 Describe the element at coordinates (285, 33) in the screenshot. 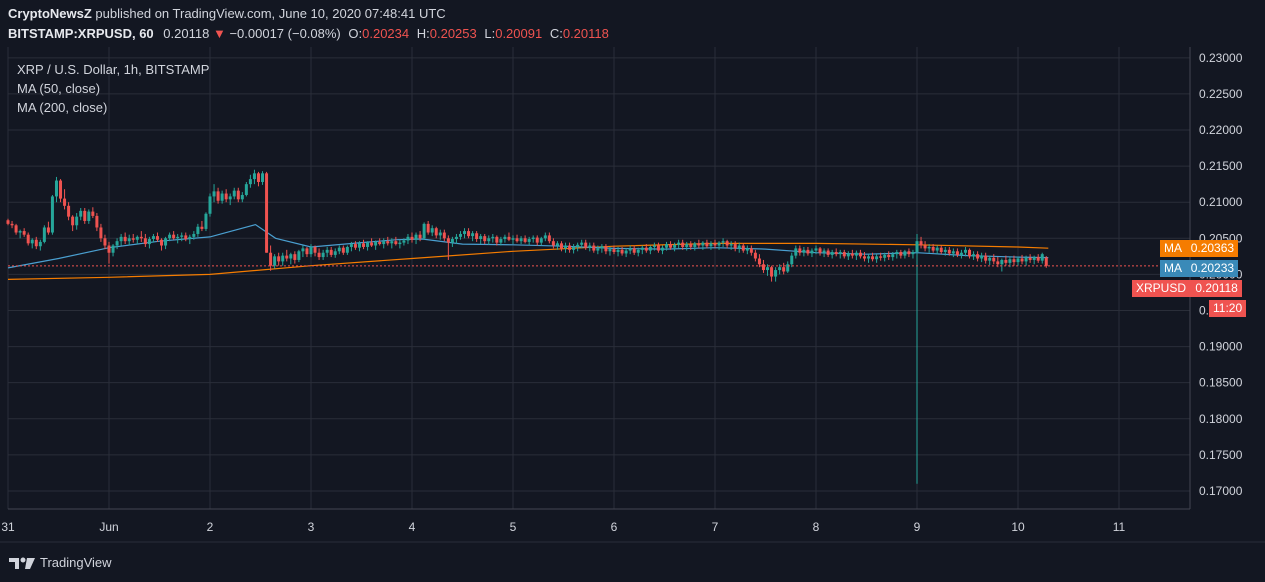

I see `change-value: −0.00017 (−0.08%)` at that location.